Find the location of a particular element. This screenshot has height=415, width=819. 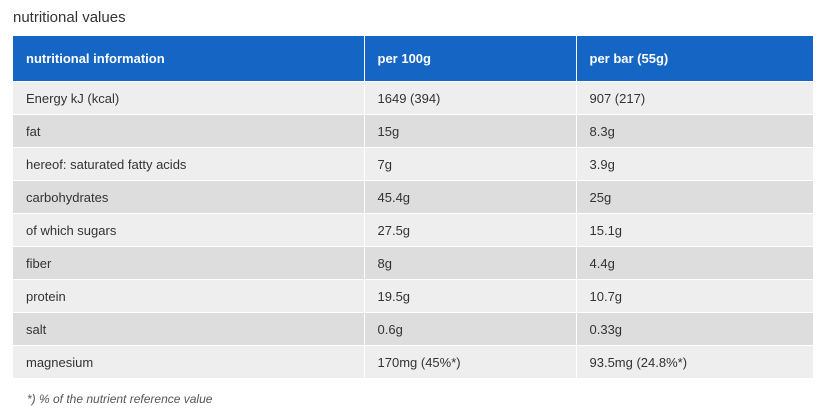

table-row: magnesium 170mg (45%*) 93.5mg (24.8%*) is located at coordinates (413, 362).